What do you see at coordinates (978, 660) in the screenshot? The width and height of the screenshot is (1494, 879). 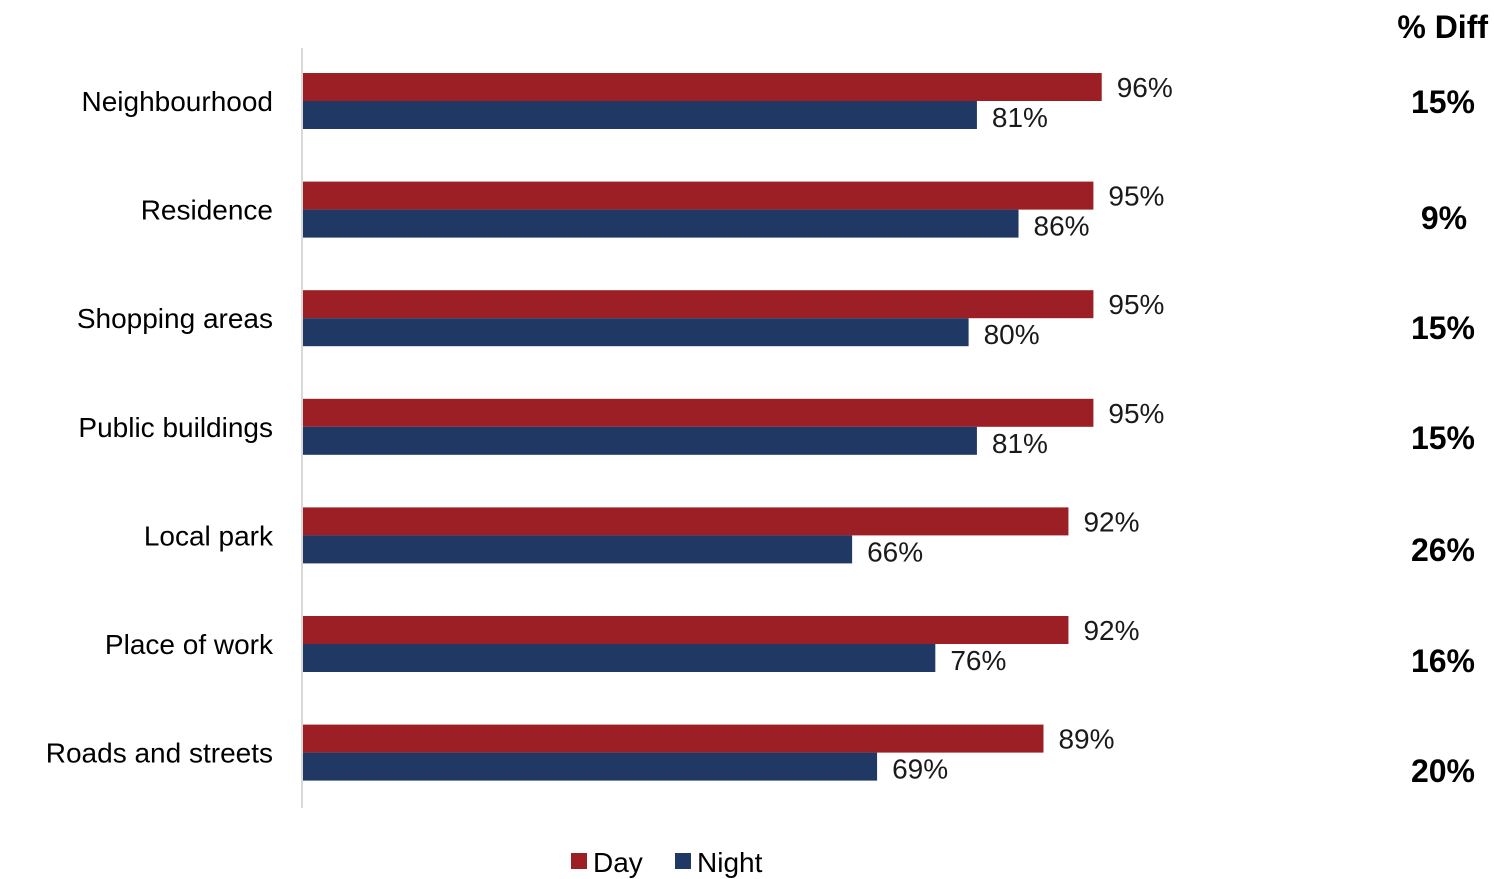 I see `value-label-night-place-of-work: 76%` at bounding box center [978, 660].